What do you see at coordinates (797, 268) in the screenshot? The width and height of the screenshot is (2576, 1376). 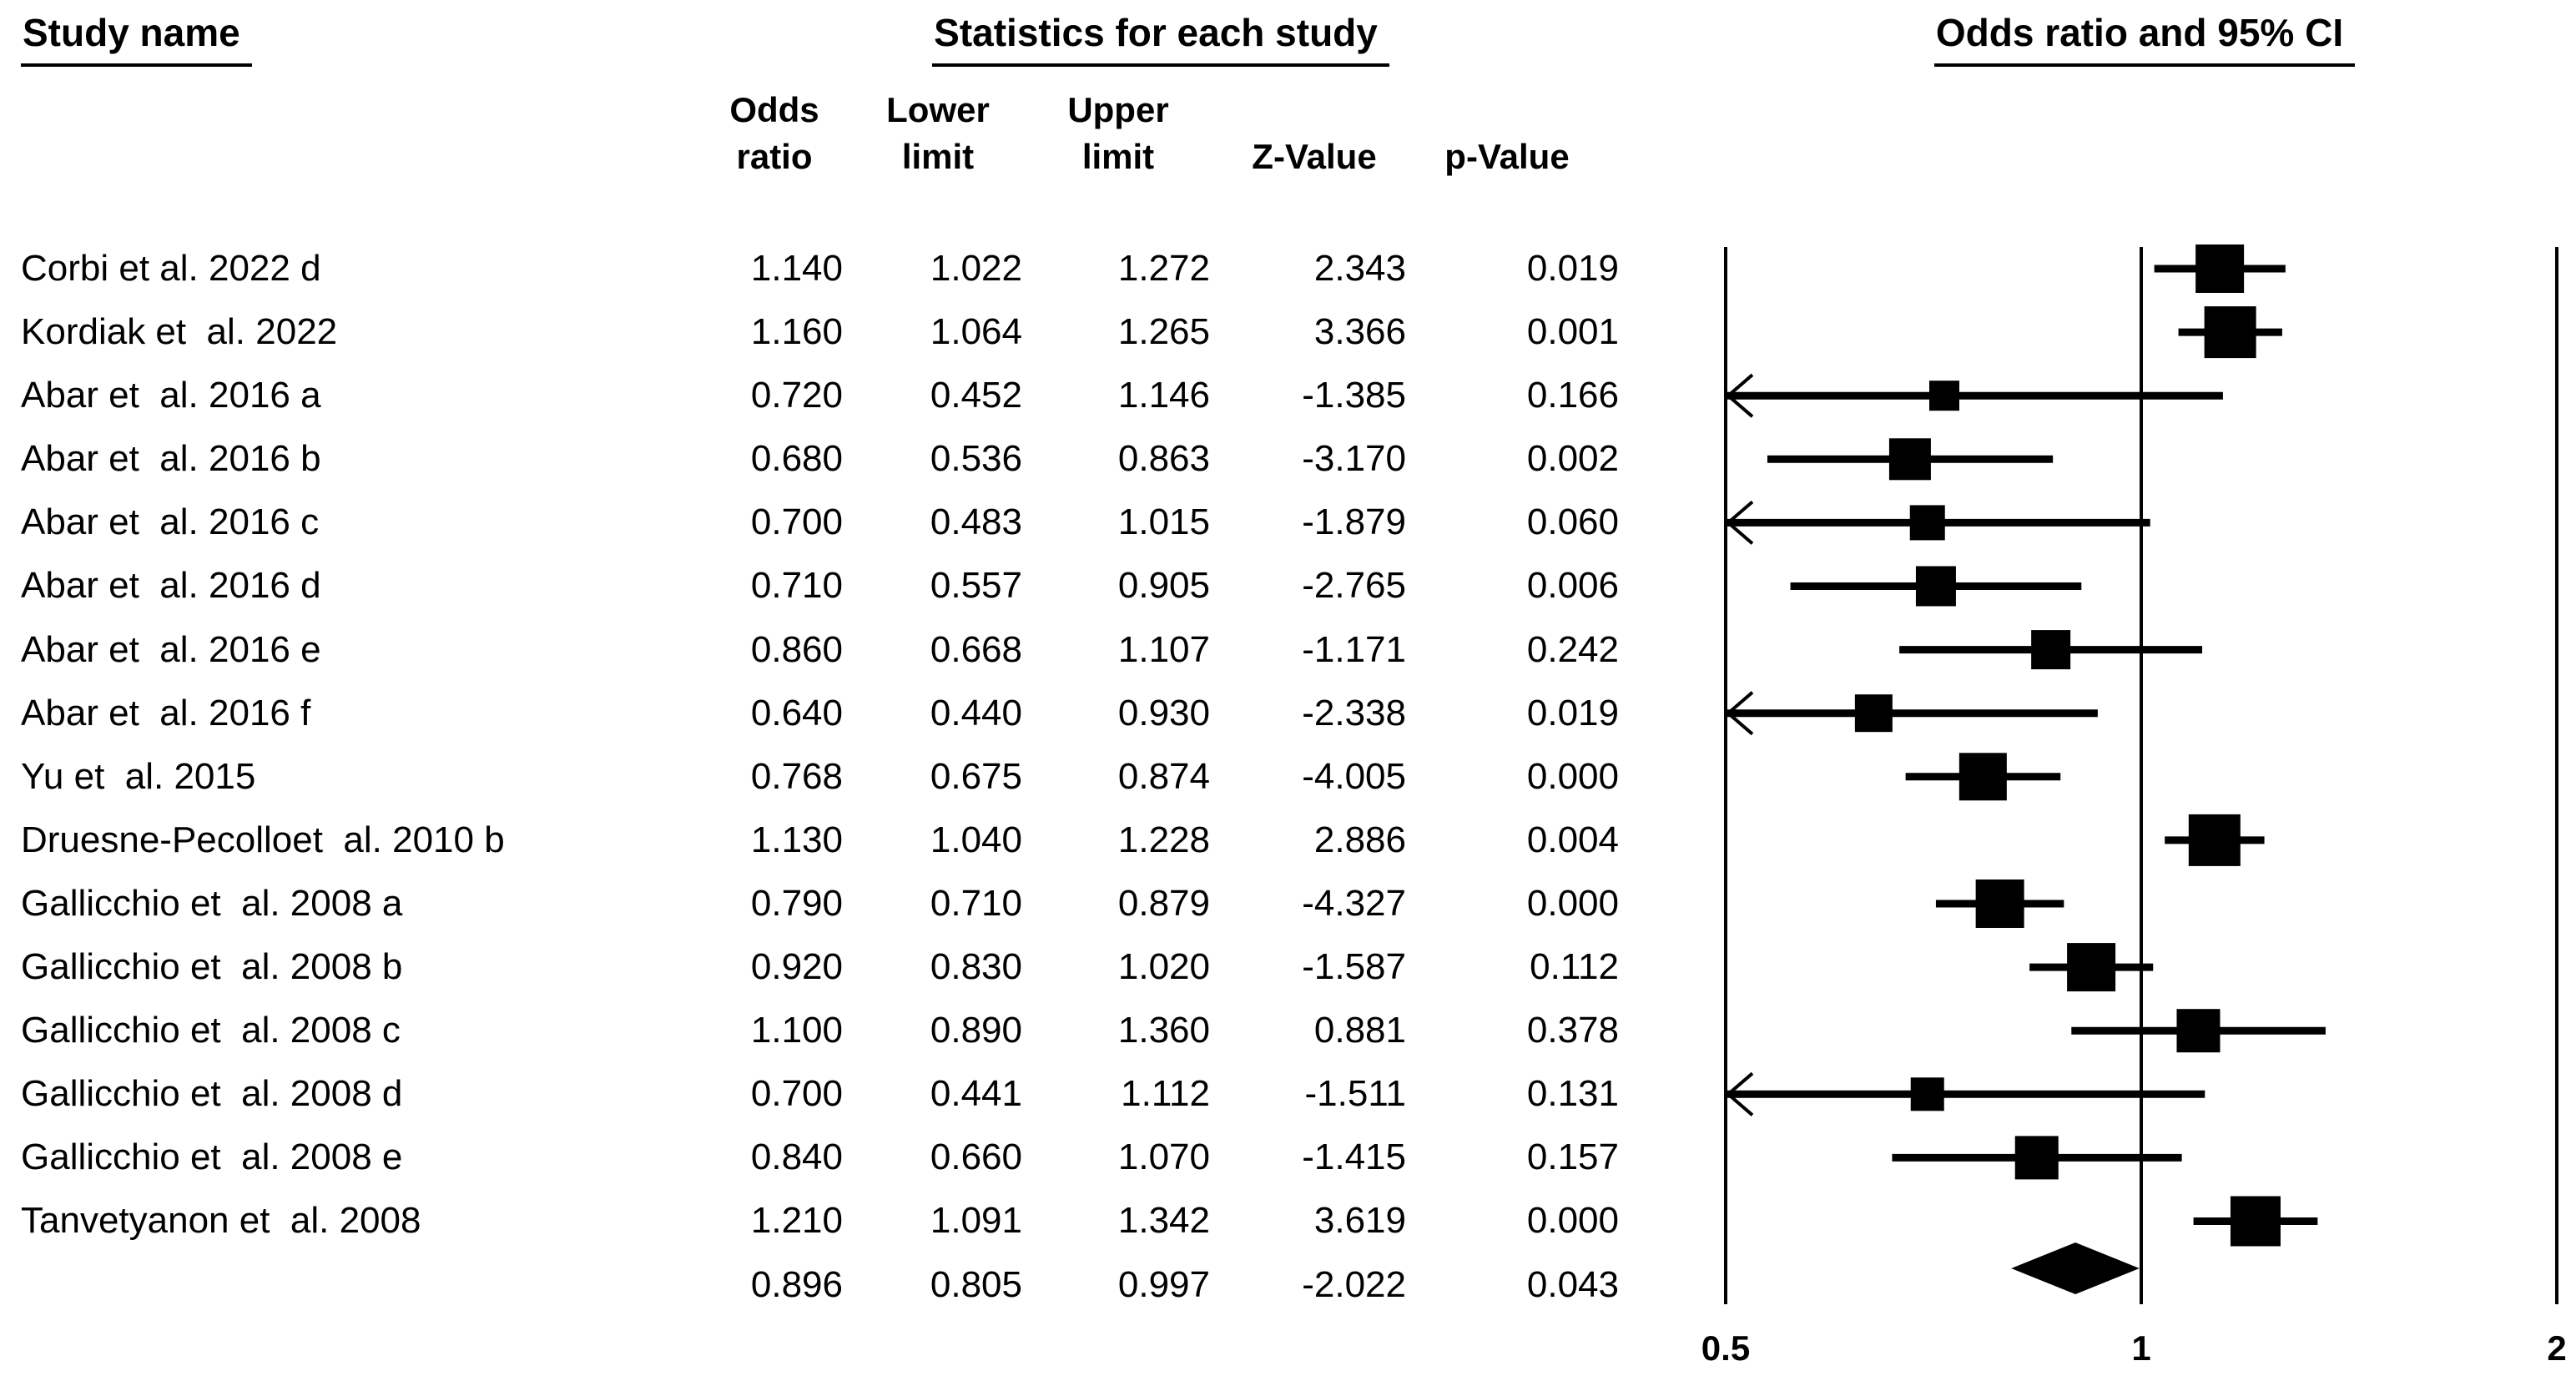 I see `or-cell: 1.140` at bounding box center [797, 268].